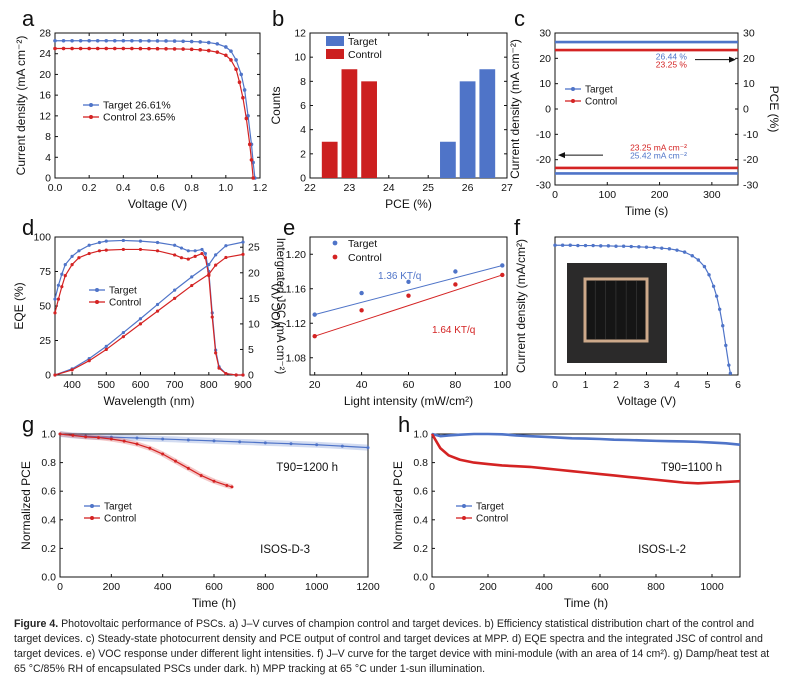 Image resolution: width=792 pixels, height=690 pixels. I want to click on panel-c-ytick-label: -20, so click(543, 160).